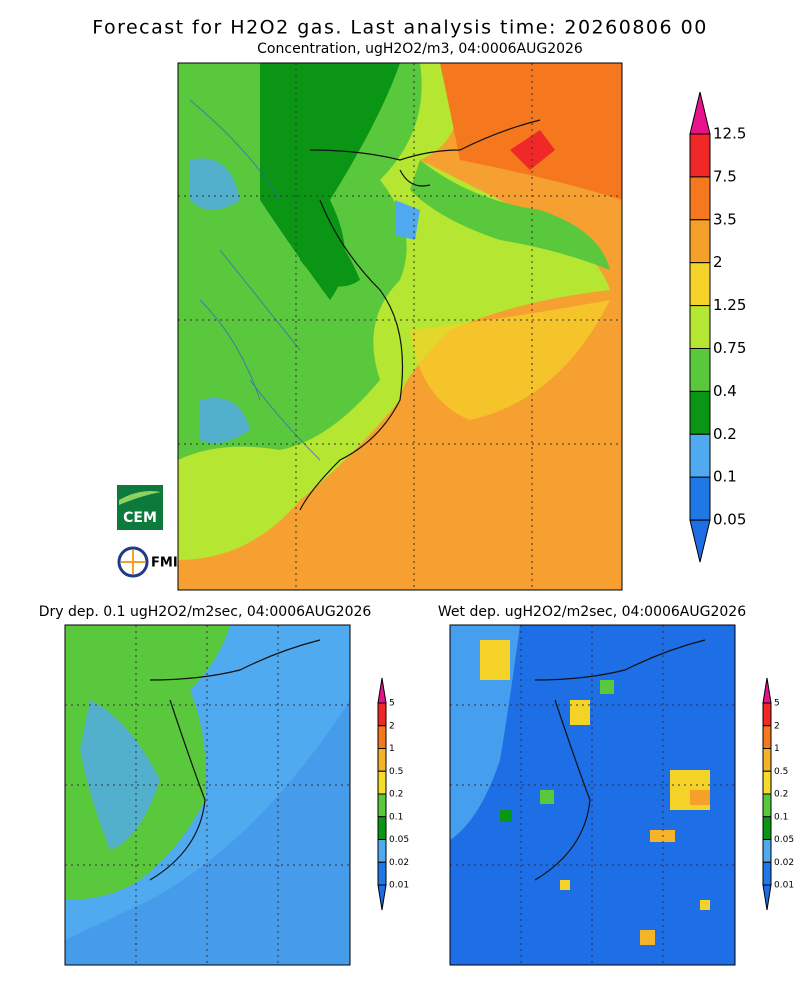 The image size is (800, 1000). I want to click on main-colorbar: 12.5 7.5 3.5 2 1.25 0.75 0.4 0.2 0.1 0.05, so click(717, 327).